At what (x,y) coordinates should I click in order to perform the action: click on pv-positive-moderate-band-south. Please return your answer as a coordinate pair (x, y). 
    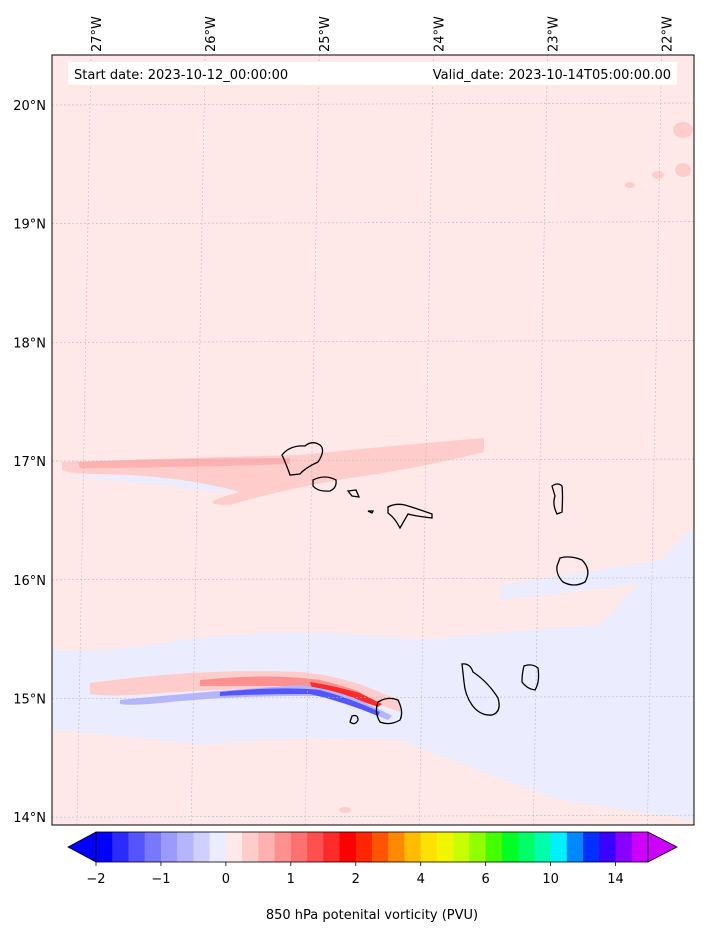
    Looking at the image, I should click on (281, 686).